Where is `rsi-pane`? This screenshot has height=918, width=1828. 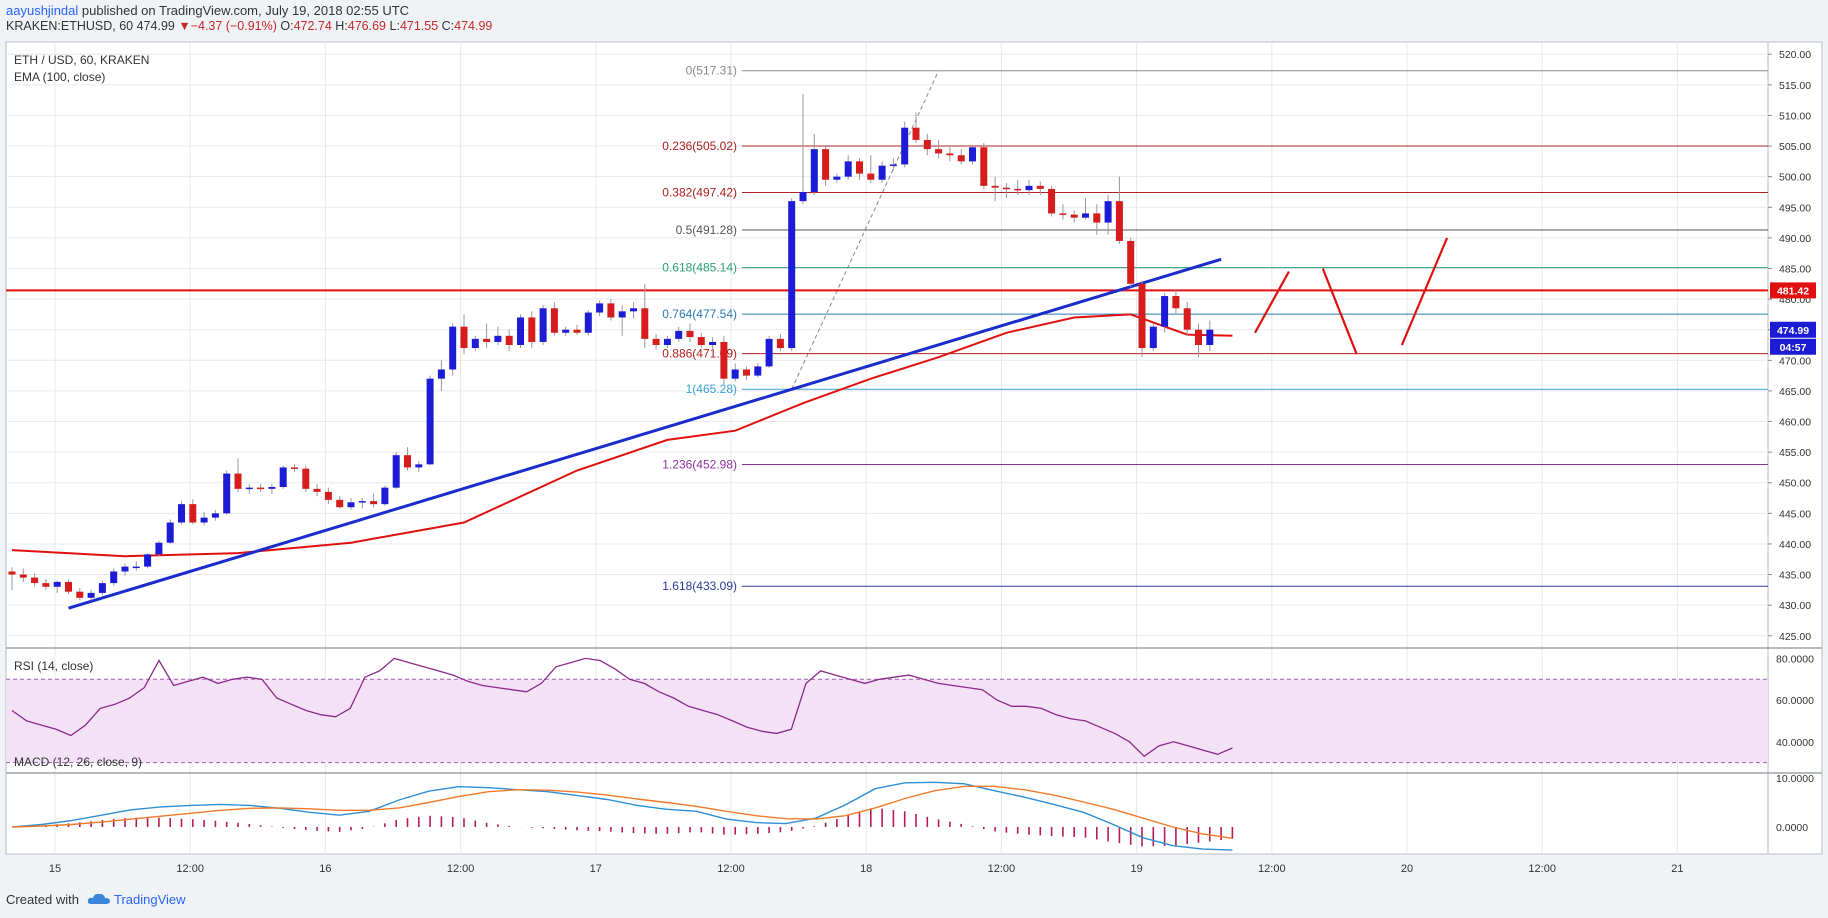 rsi-pane is located at coordinates (887, 710).